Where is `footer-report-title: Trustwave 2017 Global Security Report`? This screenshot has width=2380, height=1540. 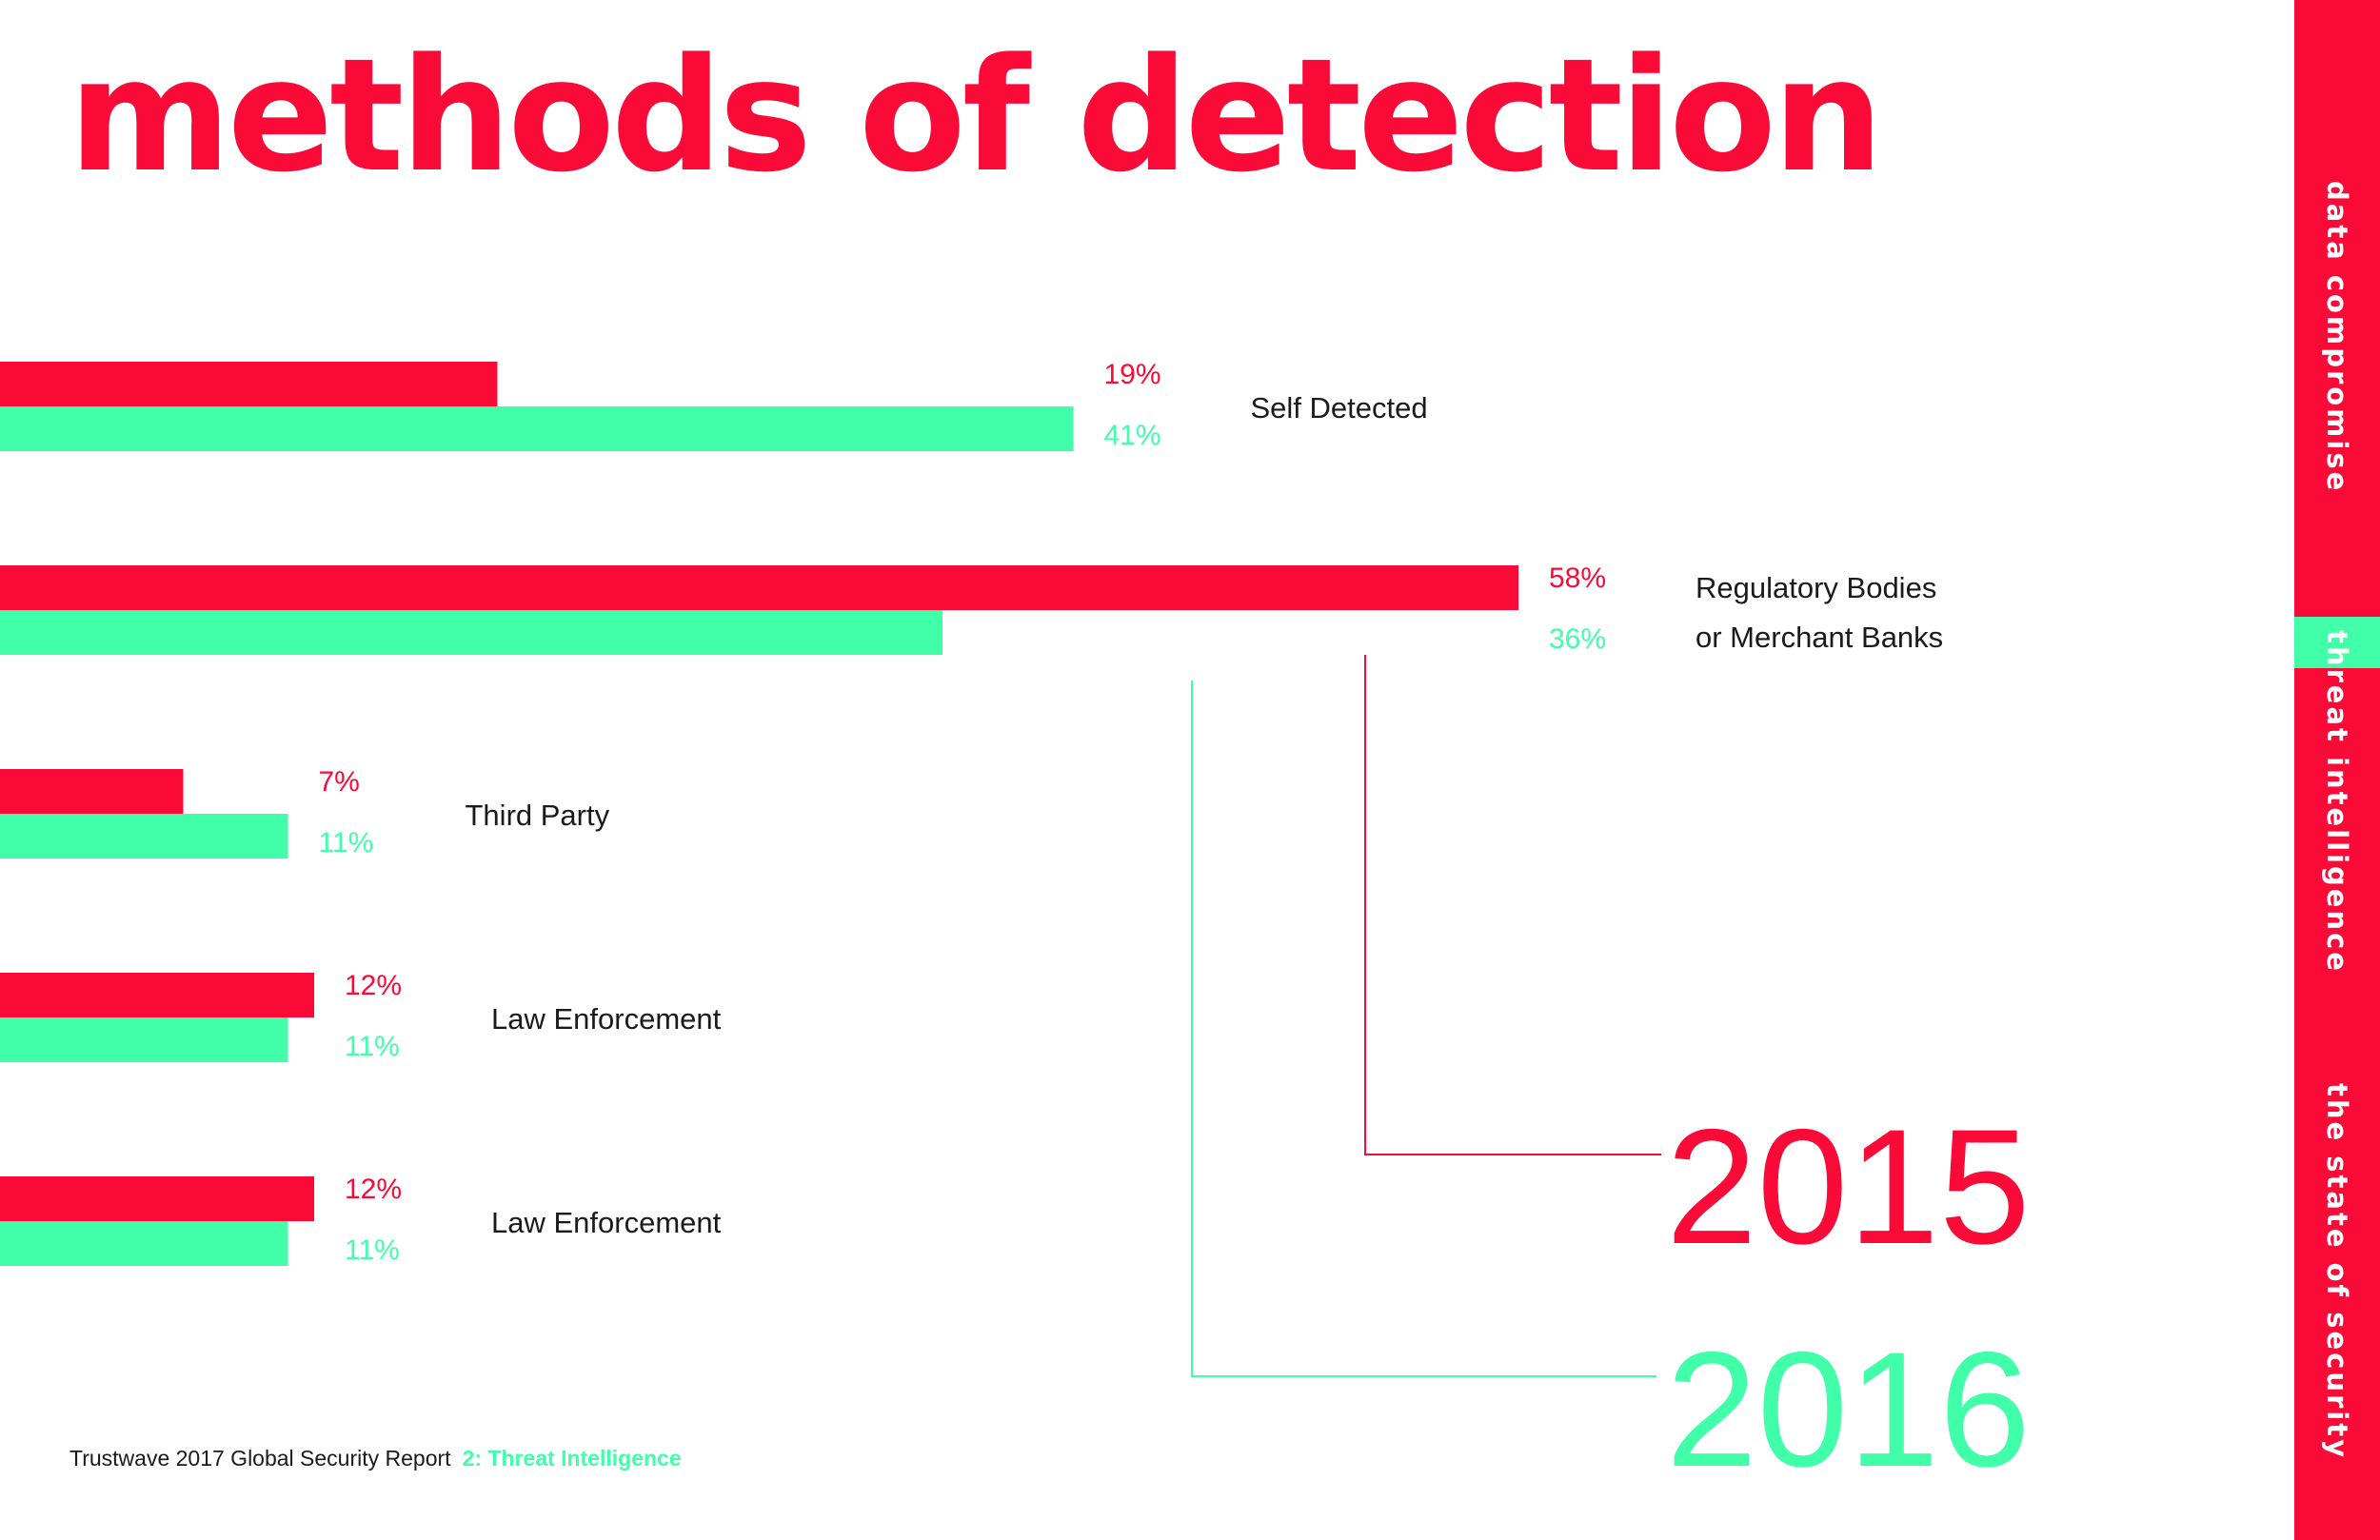
footer-report-title: Trustwave 2017 Global Security Report is located at coordinates (260, 1458).